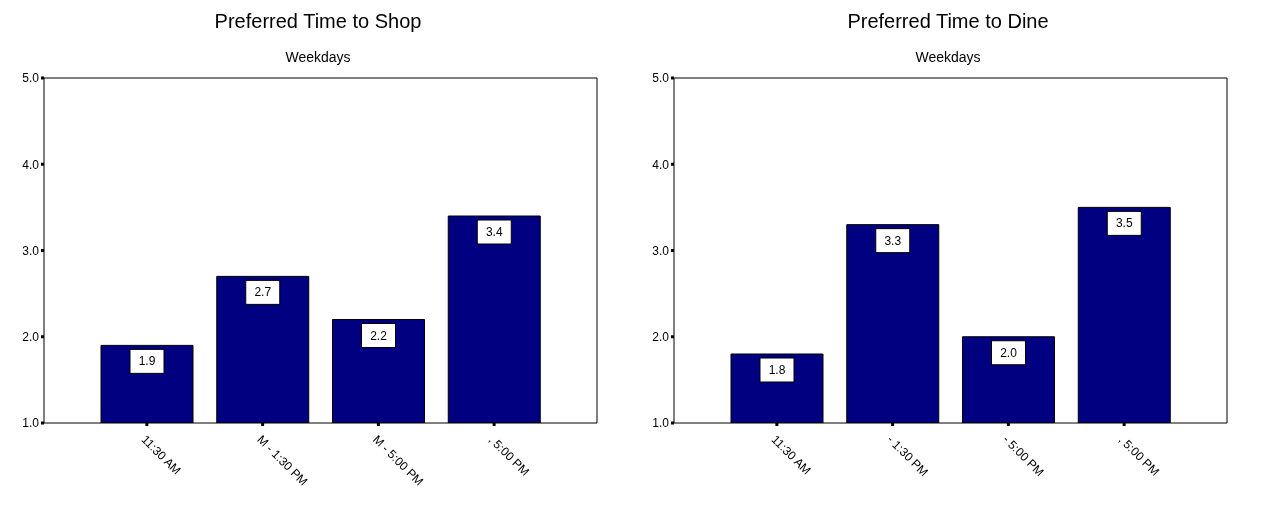 The image size is (1262, 506). Describe the element at coordinates (318, 21) in the screenshot. I see `chart-title: Preferred Time to Shop` at that location.